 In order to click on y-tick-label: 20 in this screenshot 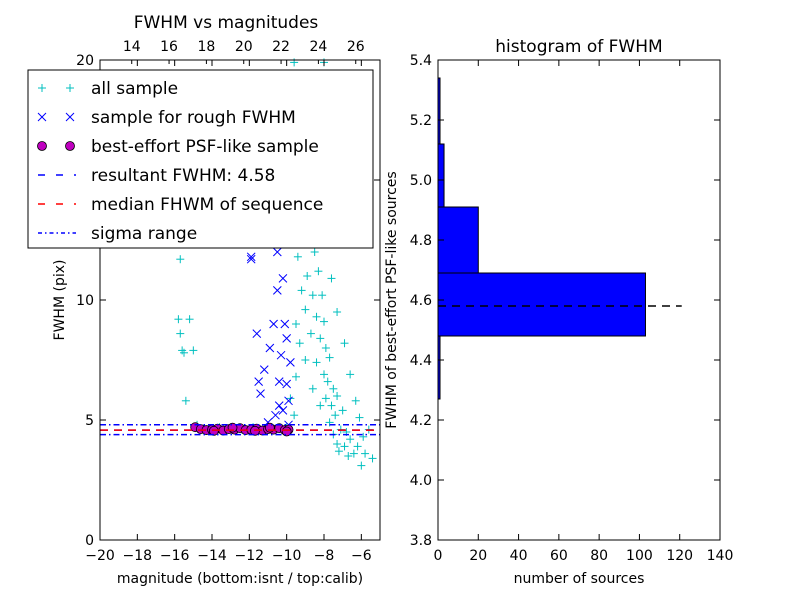, I will do `click(85, 61)`.